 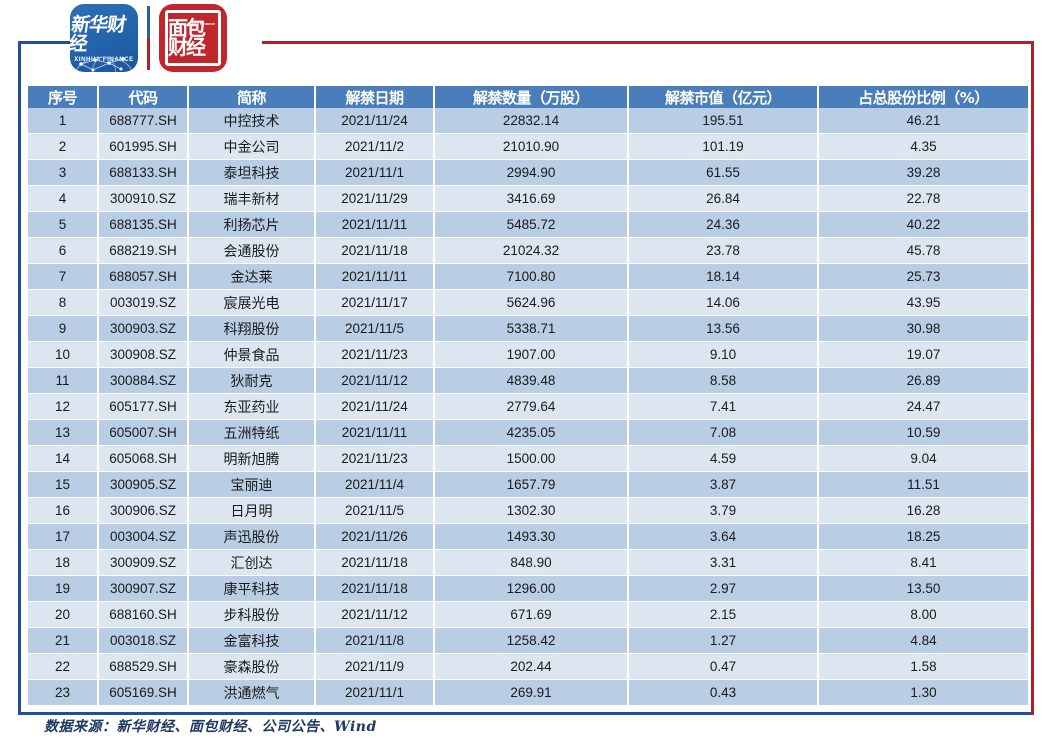 What do you see at coordinates (143, 97) in the screenshot?
I see `column-header-code: 代码` at bounding box center [143, 97].